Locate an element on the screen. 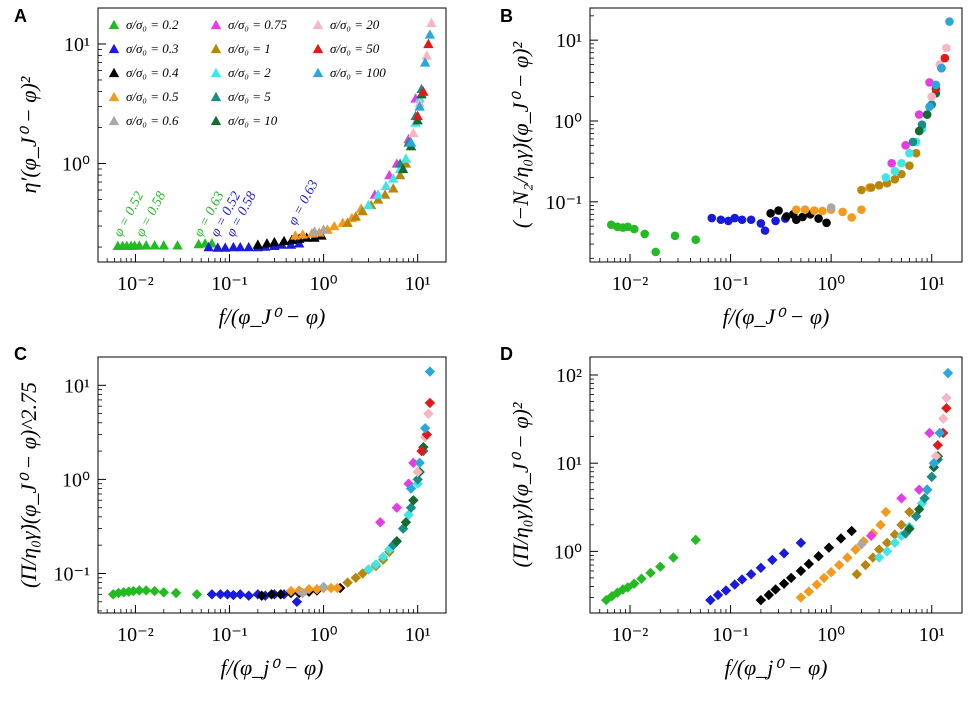 This screenshot has width=969, height=711. series-s100 is located at coordinates (939, 64).